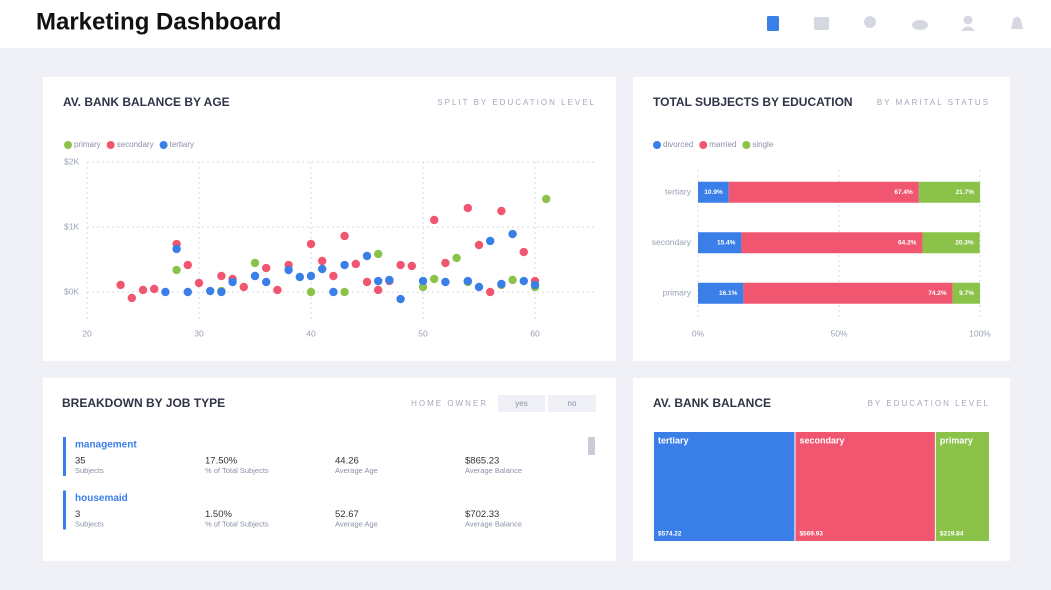 This screenshot has width=1051, height=590. I want to click on scrollbar, so click(591, 446).